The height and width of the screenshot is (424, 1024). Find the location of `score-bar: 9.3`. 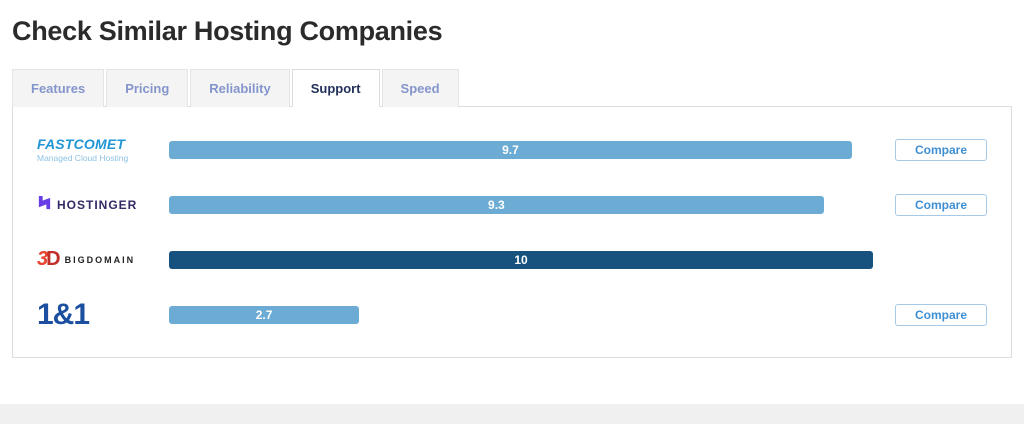

score-bar: 9.3 is located at coordinates (496, 204).